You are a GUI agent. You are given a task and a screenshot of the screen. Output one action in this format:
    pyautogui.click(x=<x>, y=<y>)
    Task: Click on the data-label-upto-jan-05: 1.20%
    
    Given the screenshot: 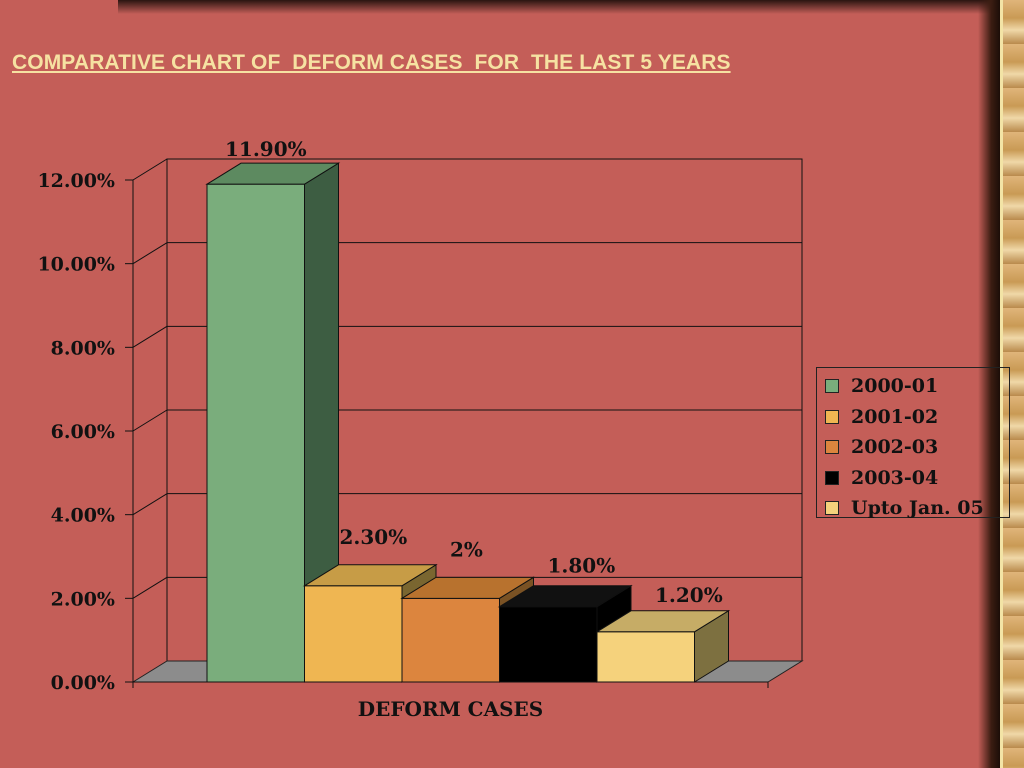 What is the action you would take?
    pyautogui.click(x=689, y=595)
    